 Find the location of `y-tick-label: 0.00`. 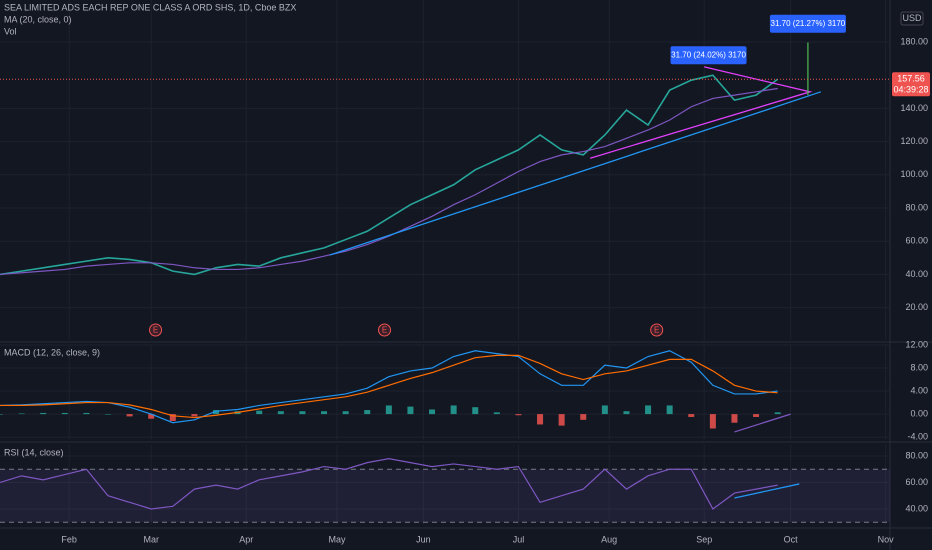

y-tick-label: 0.00 is located at coordinates (919, 413).